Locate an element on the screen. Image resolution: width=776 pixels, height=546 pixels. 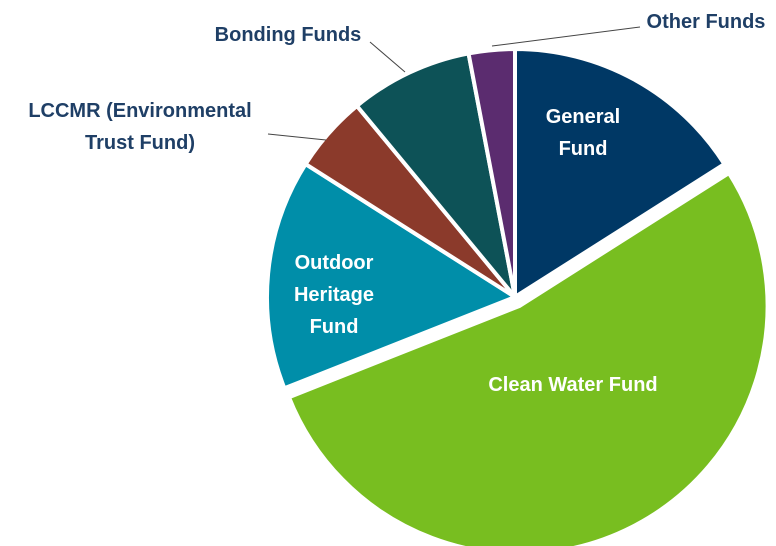
slice-label: Clean Water Fund is located at coordinates (573, 385).